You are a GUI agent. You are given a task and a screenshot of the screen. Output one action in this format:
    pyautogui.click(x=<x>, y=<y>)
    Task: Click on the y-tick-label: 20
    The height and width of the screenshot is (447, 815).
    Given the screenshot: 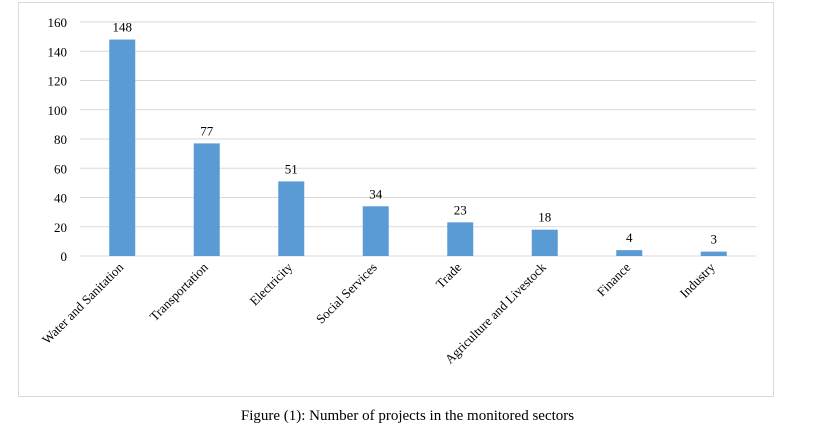 What is the action you would take?
    pyautogui.click(x=60, y=227)
    